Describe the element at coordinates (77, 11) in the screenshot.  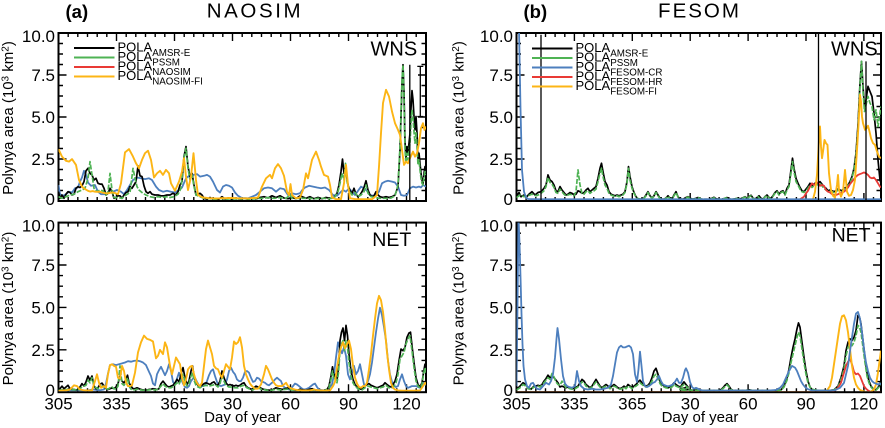
I see `svg-text: (a)` at that location.